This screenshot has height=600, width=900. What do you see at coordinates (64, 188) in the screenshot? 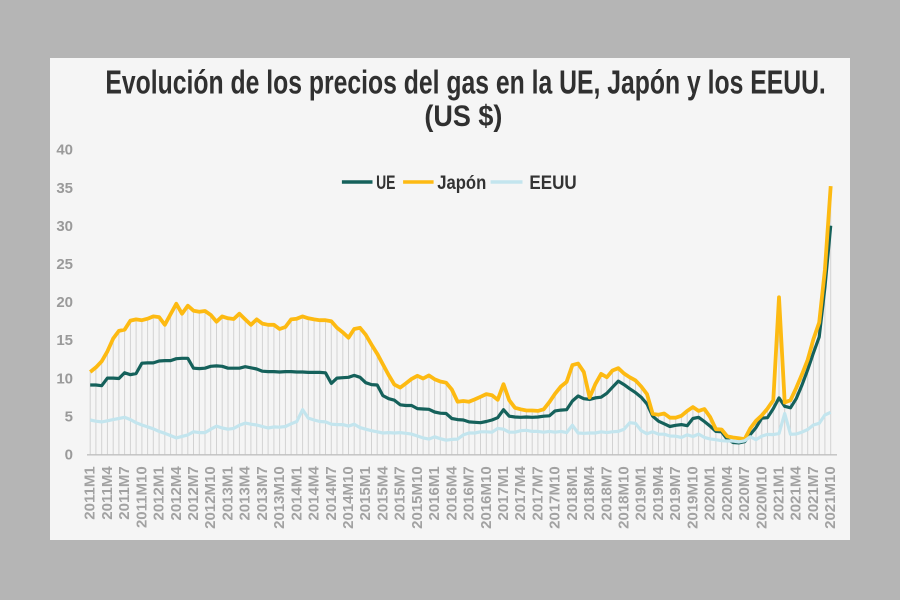
I see `svg-text: 35` at bounding box center [64, 188].